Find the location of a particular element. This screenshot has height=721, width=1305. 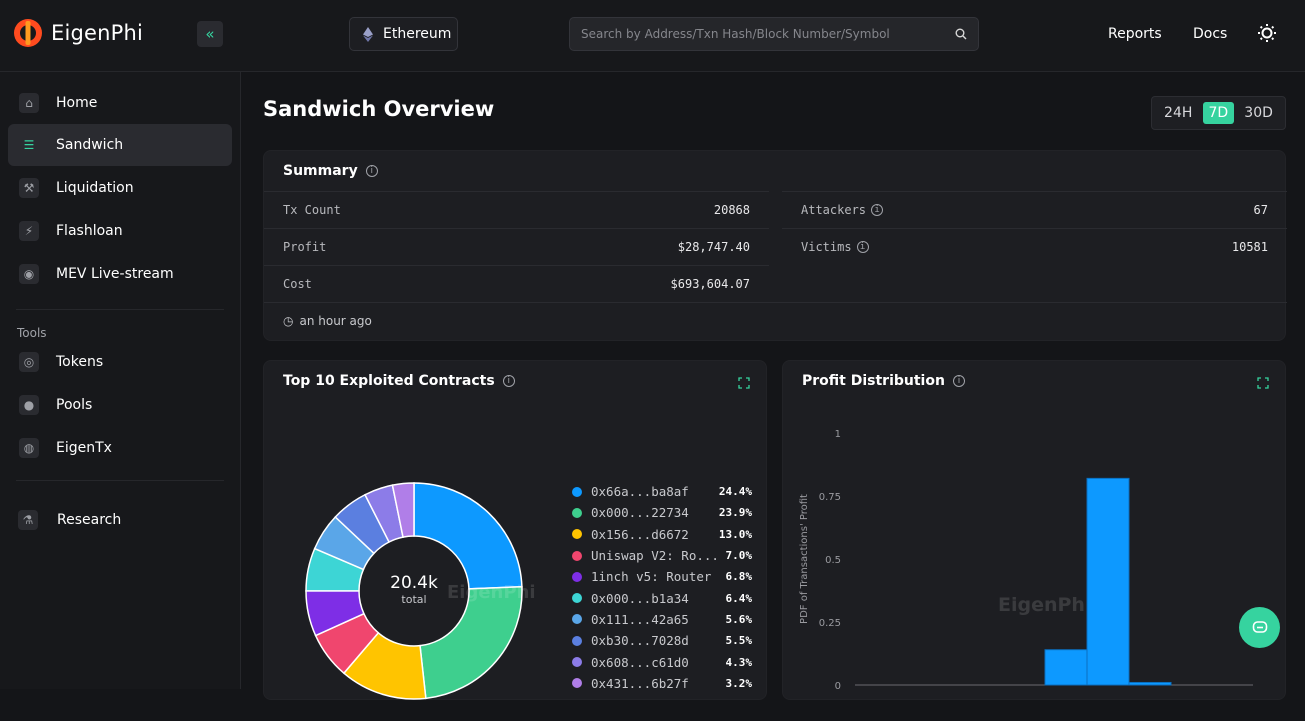

legend-item: 0x156...d6672 13.0% is located at coordinates (662, 534).